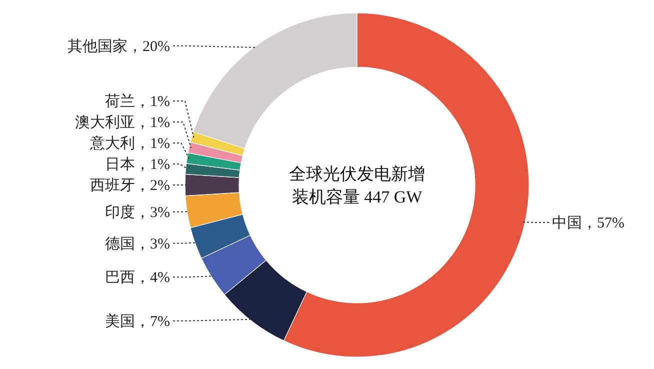 This screenshot has height=369, width=654. What do you see at coordinates (105, 122) in the screenshot?
I see `slice-label: 澳大利亚` at bounding box center [105, 122].